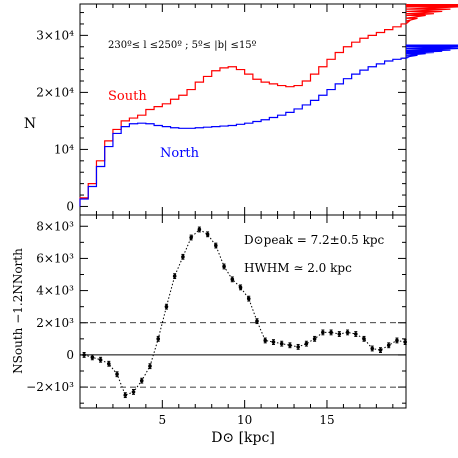  What do you see at coordinates (50, 387) in the screenshot?
I see `bottom-y-tick-label: −2×10³` at bounding box center [50, 387].